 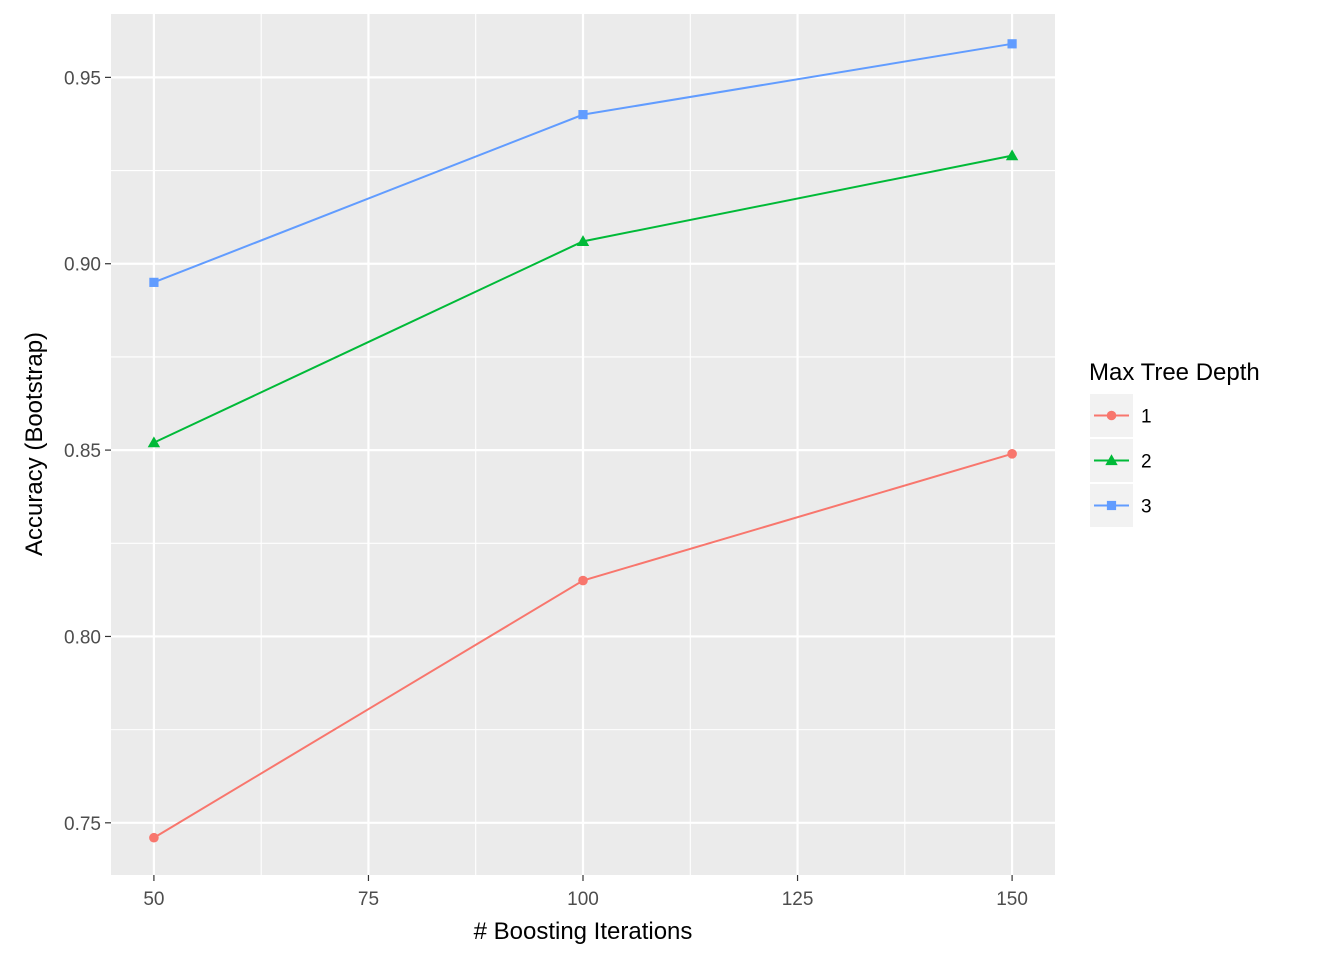 I want to click on legend-title: Max Tree Depth, so click(x=1174, y=372).